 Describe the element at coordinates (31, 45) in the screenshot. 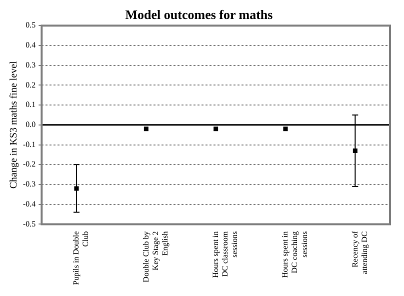

I see `y-tick-label: 0.4` at that location.